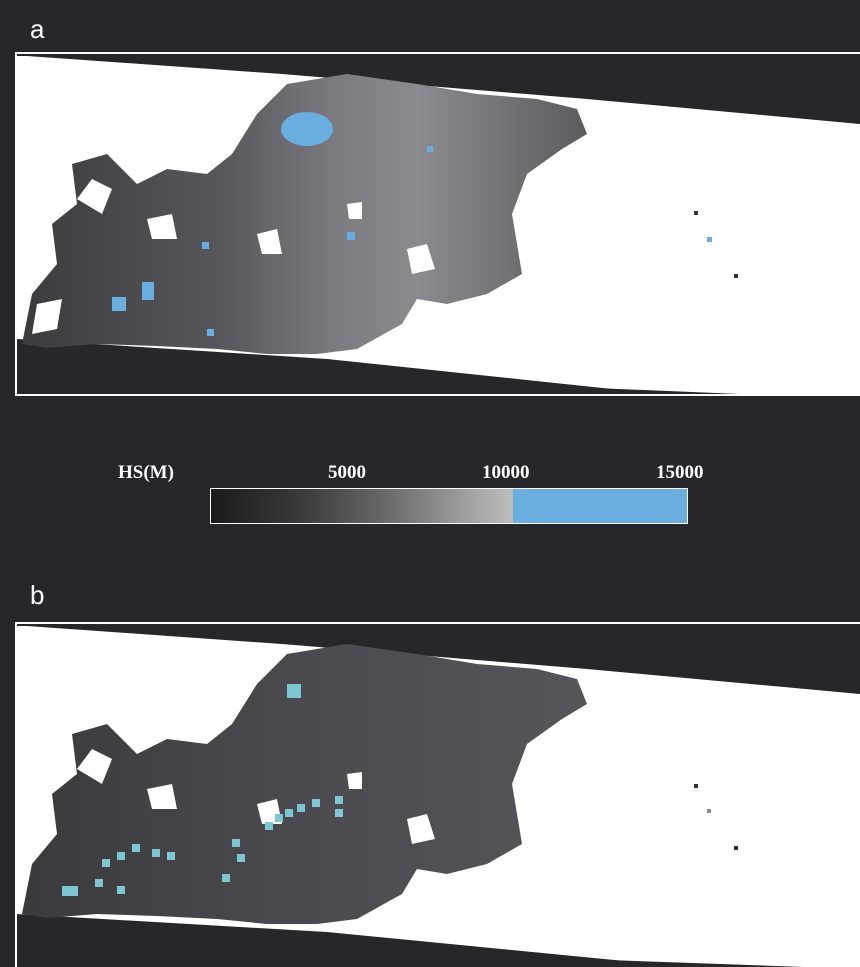 This screenshot has height=967, width=860. Describe the element at coordinates (347, 472) in the screenshot. I see `legend-tick-5000: 5000` at that location.